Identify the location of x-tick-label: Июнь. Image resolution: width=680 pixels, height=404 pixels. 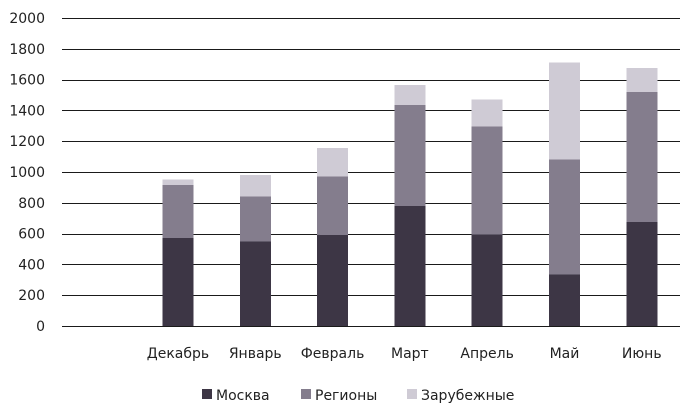
(642, 354).